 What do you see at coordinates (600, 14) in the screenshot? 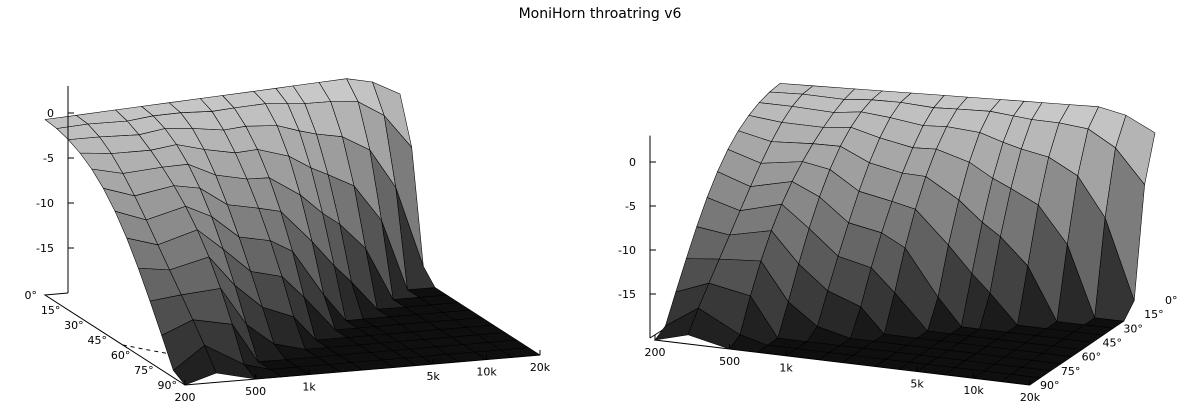
I see `chart-title: MoniHorn throatring v6` at bounding box center [600, 14].